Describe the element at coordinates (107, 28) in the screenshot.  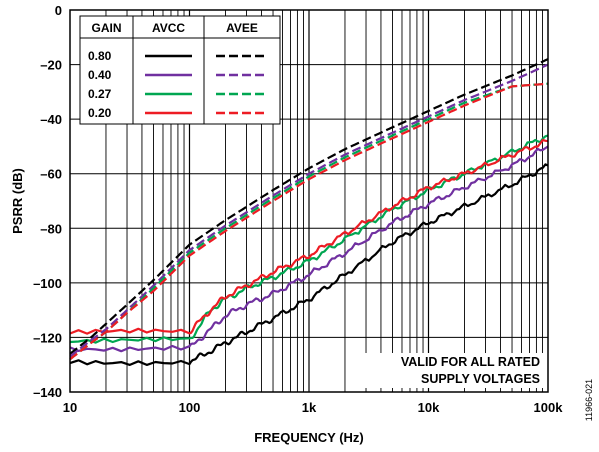
I see `legend-header: GAIN` at that location.